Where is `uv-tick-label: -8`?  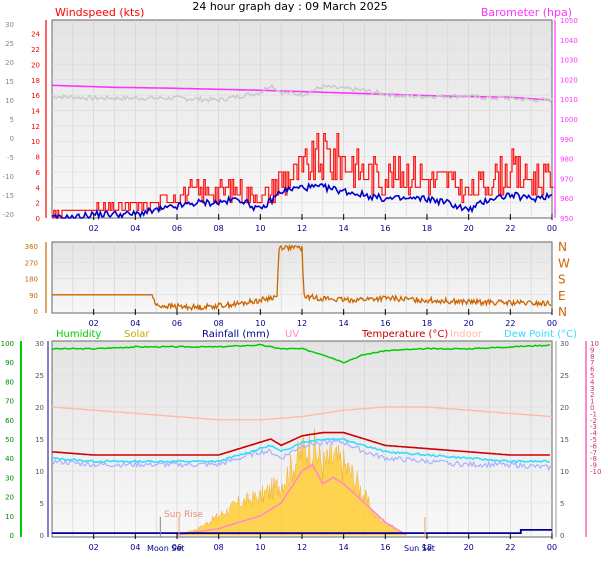
uv-tick-label: -8 is located at coordinates (593, 459).